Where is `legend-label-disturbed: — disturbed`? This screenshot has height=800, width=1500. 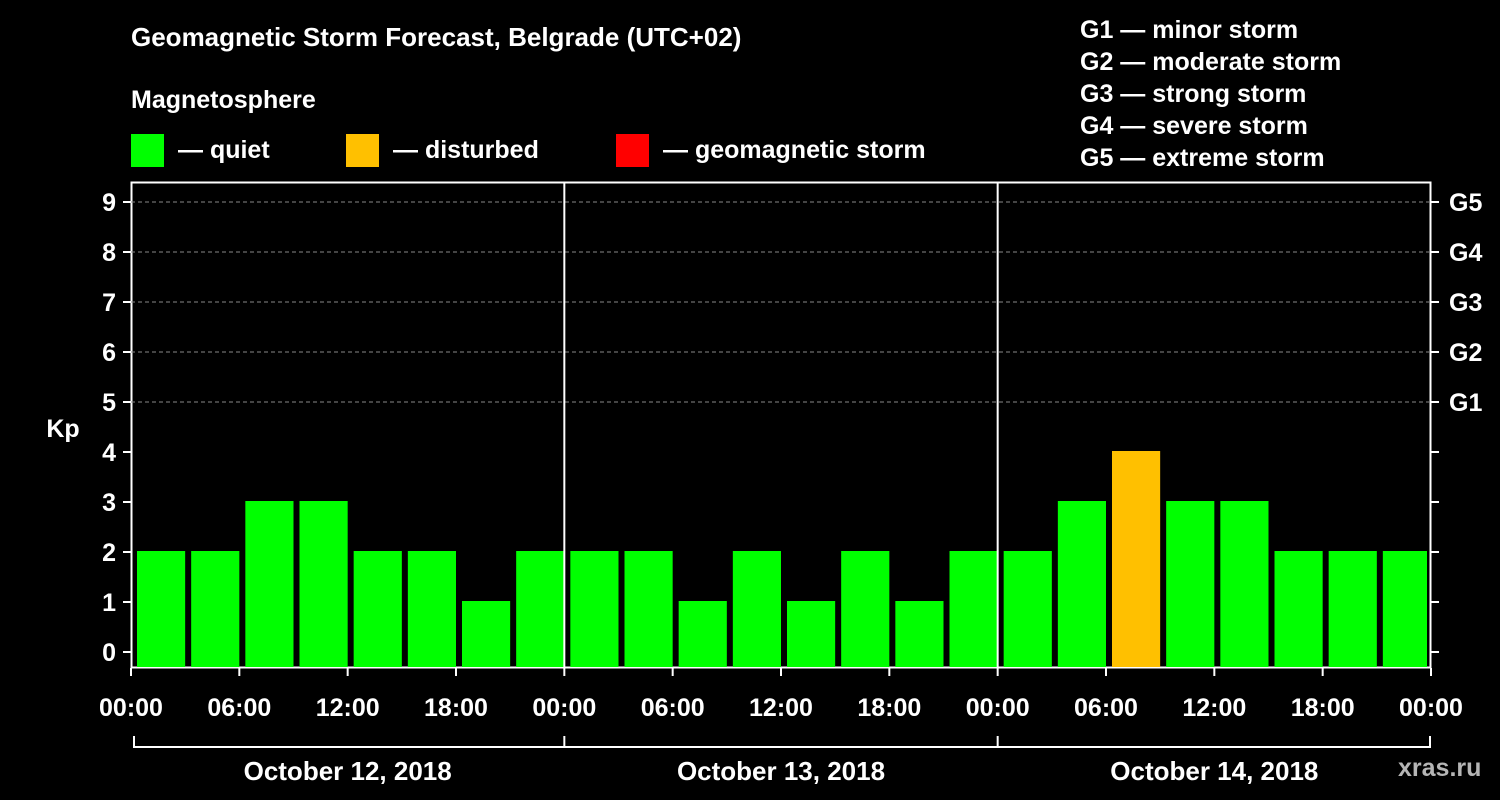
legend-label-disturbed: — disturbed is located at coordinates (466, 149).